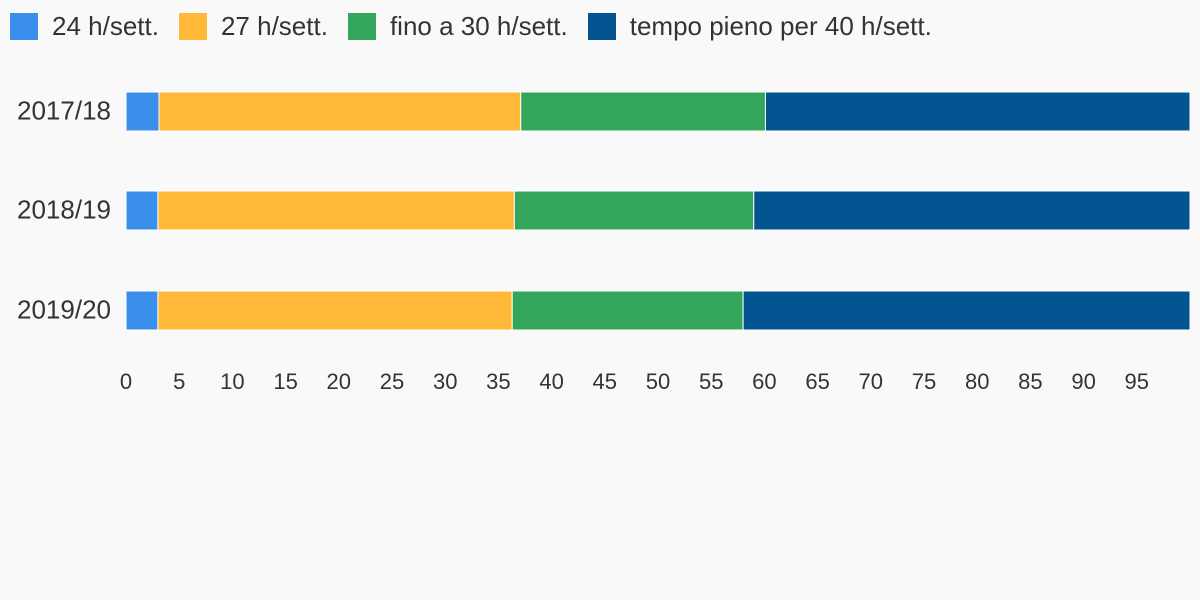 Image resolution: width=1200 pixels, height=600 pixels. Describe the element at coordinates (817, 381) in the screenshot. I see `x-tick-label: 65` at that location.